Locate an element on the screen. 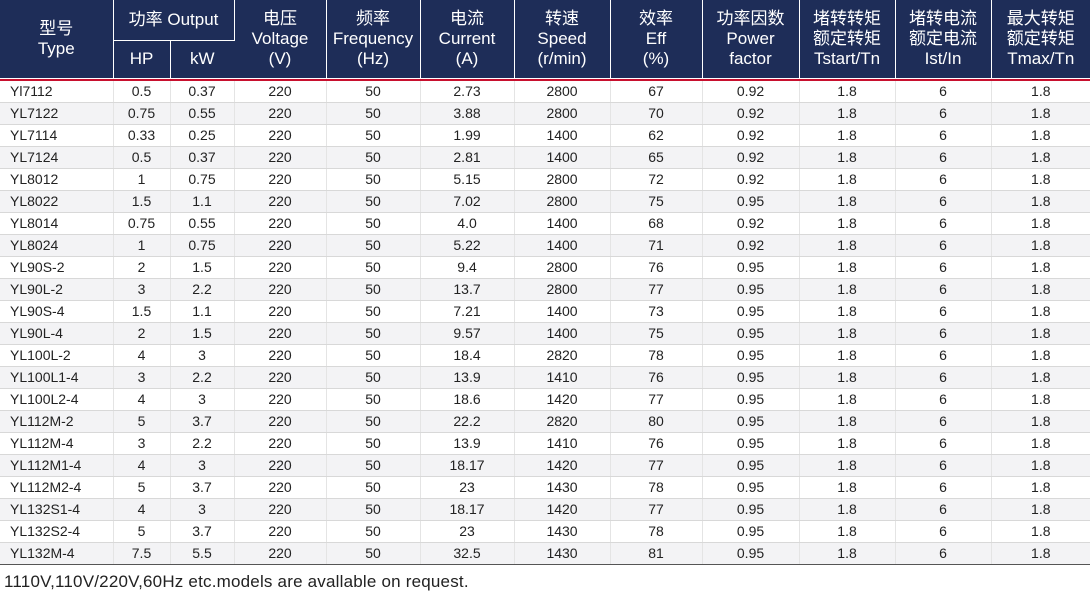  table-row: YL112M-4 3 2.2 220 50 13.9 1410 76 0.95 1.8 6 1.8 is located at coordinates (545, 443).